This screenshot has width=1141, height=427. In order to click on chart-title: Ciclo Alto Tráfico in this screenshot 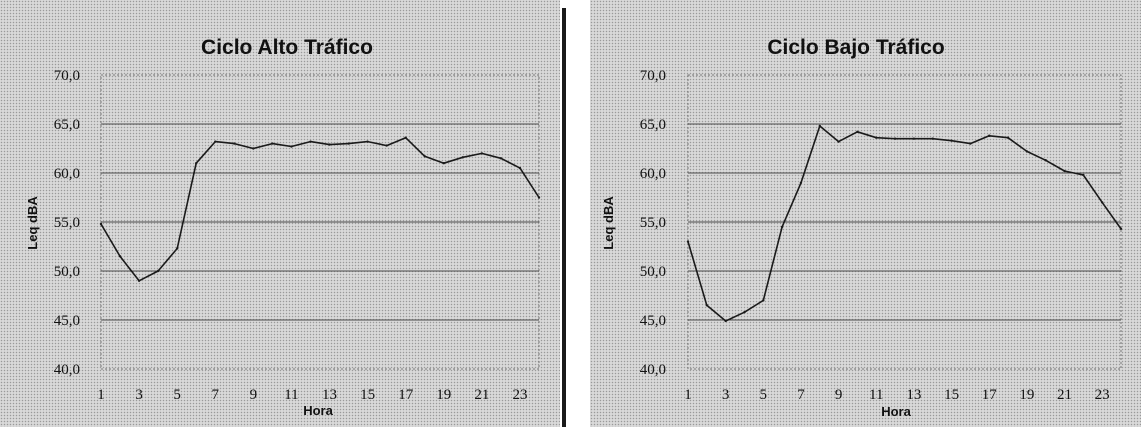, I will do `click(287, 47)`.